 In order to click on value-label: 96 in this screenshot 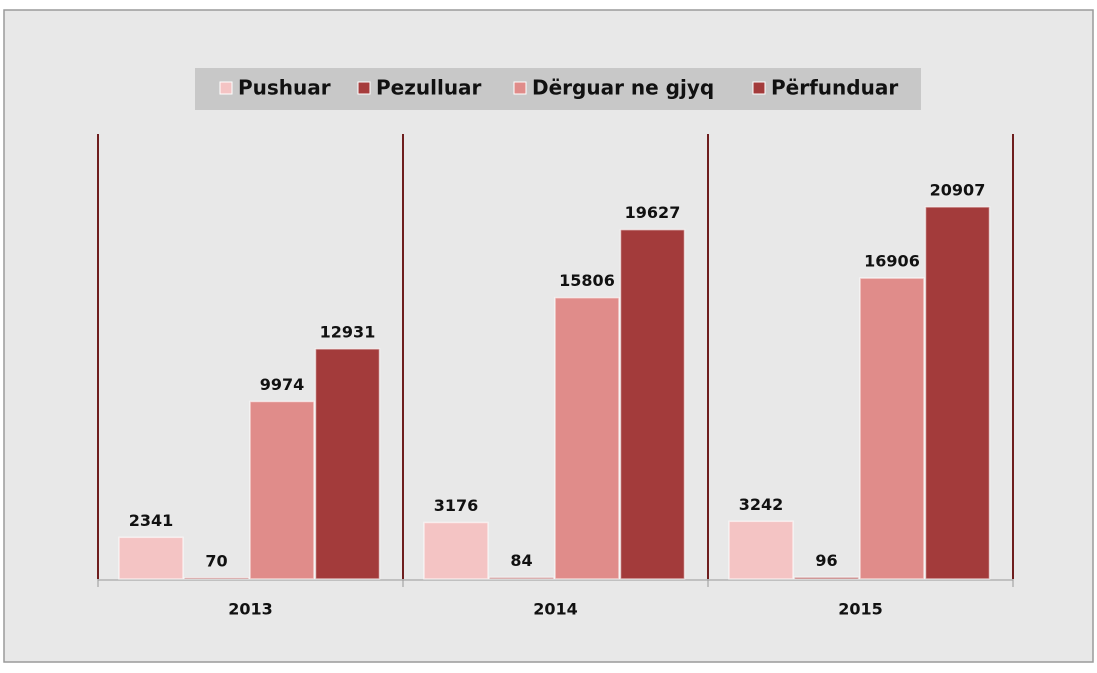, I will do `click(826, 560)`.